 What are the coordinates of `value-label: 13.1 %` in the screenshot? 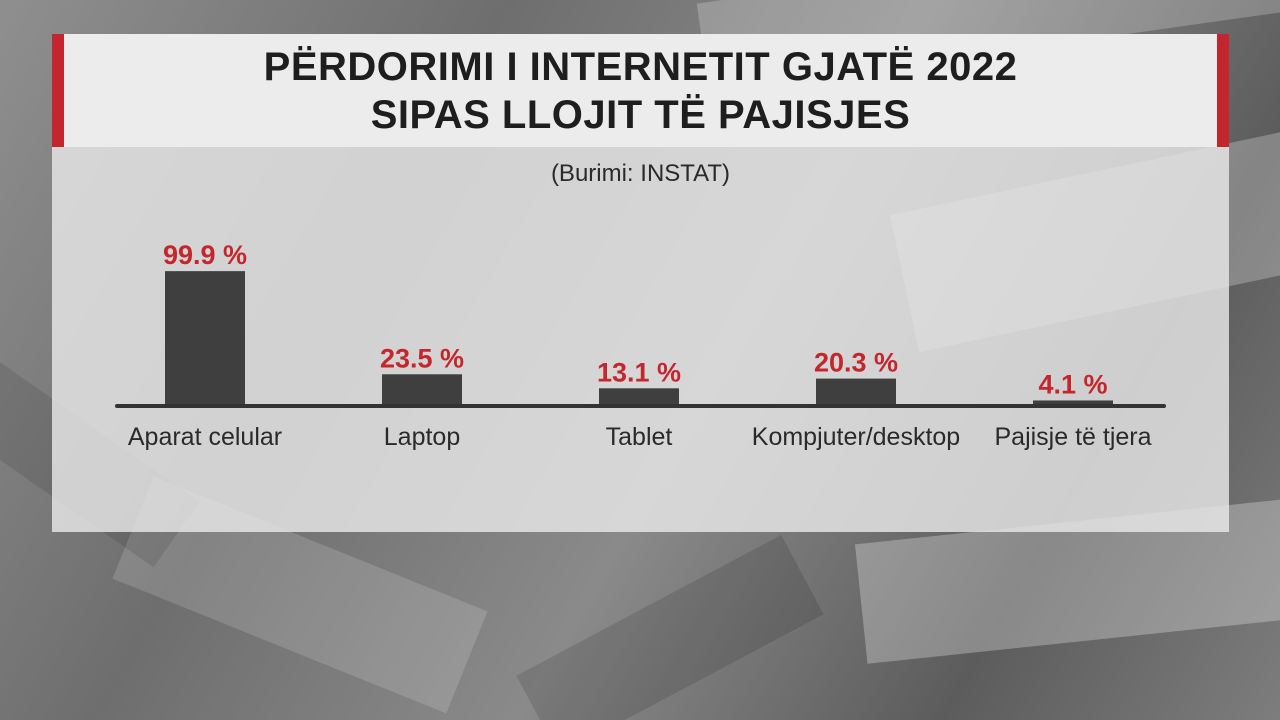 It's located at (639, 372).